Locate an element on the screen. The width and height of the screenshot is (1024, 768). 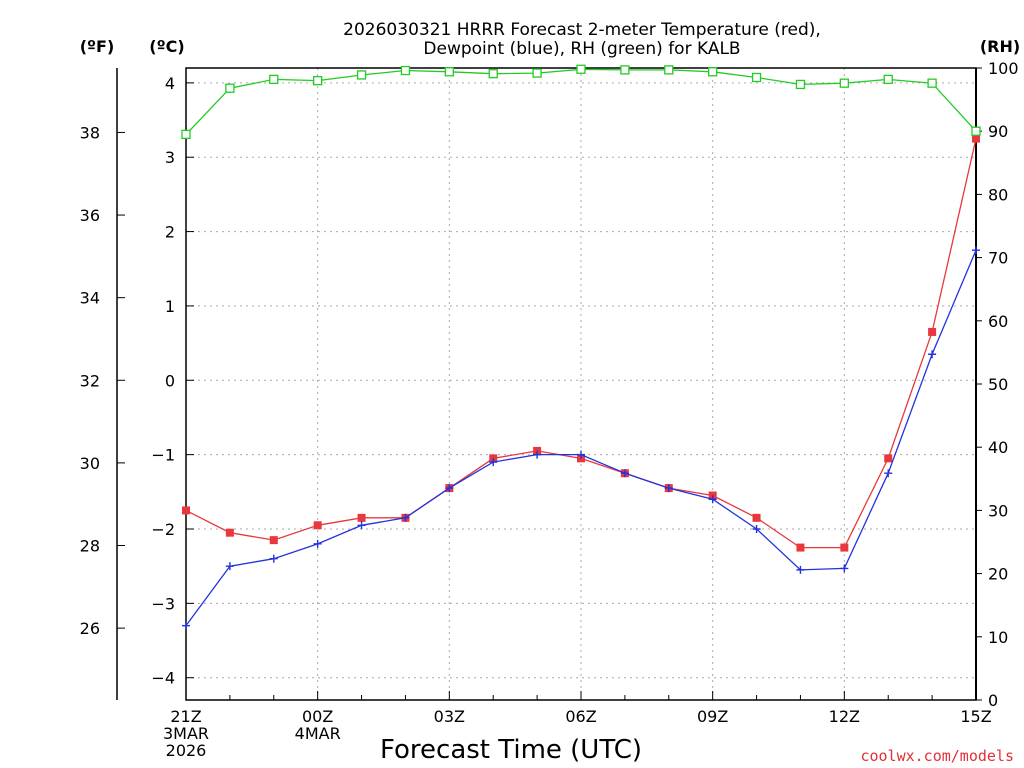
time-tick-label: 00Z is located at coordinates (317, 716).